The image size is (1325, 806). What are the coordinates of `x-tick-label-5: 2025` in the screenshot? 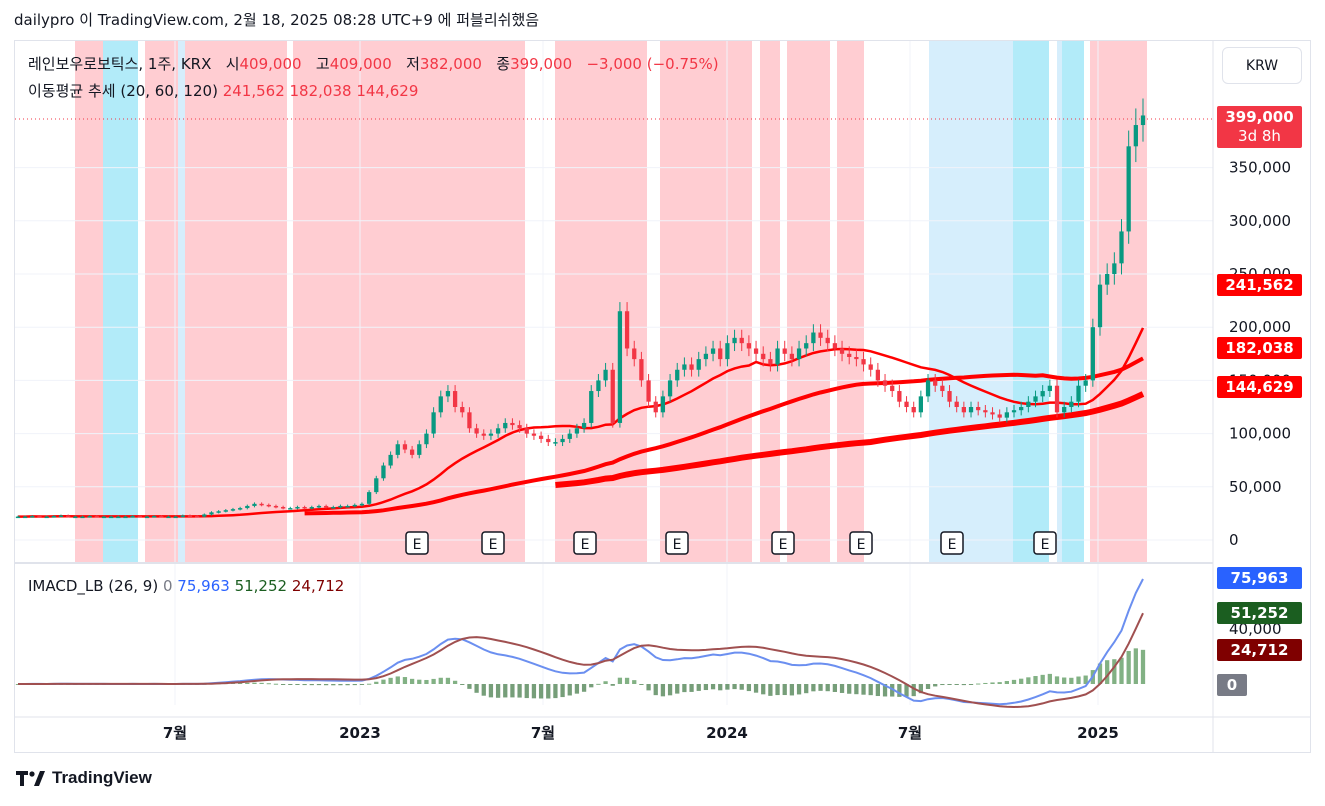 It's located at (1098, 733).